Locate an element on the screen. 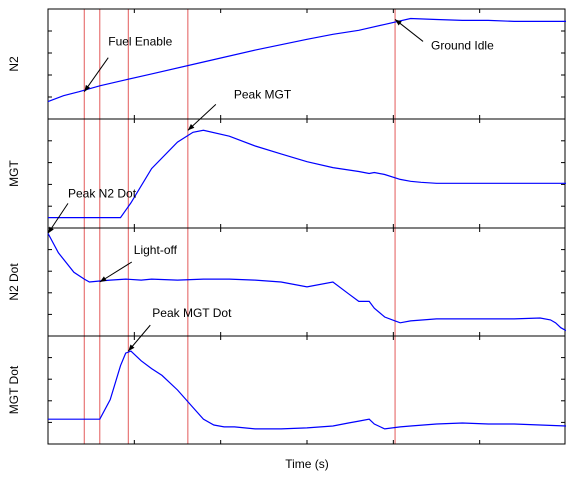 The height and width of the screenshot is (480, 566). y-axis-label-0: N2 is located at coordinates (14, 64).